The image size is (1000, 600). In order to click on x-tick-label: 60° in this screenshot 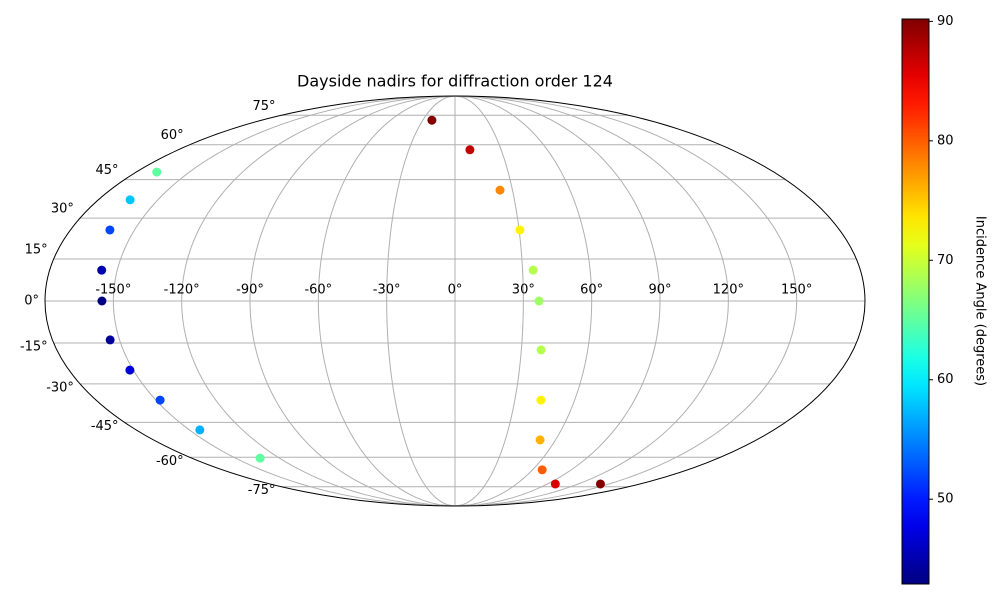, I will do `click(591, 290)`.